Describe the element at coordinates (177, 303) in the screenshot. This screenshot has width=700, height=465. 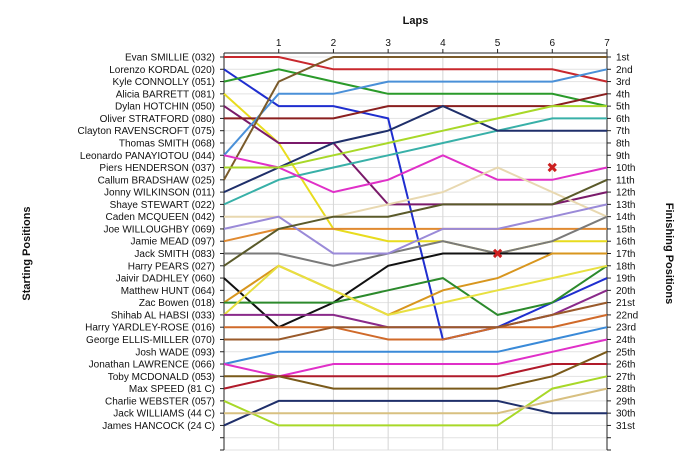
I see `start-label: Zac Bowen (018)` at that location.